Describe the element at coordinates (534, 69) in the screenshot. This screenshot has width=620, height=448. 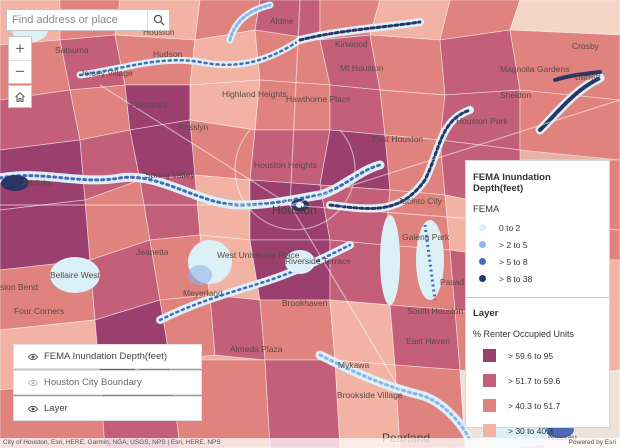
I see `label-magnolia-gardens: Magnolia Gardens` at that location.